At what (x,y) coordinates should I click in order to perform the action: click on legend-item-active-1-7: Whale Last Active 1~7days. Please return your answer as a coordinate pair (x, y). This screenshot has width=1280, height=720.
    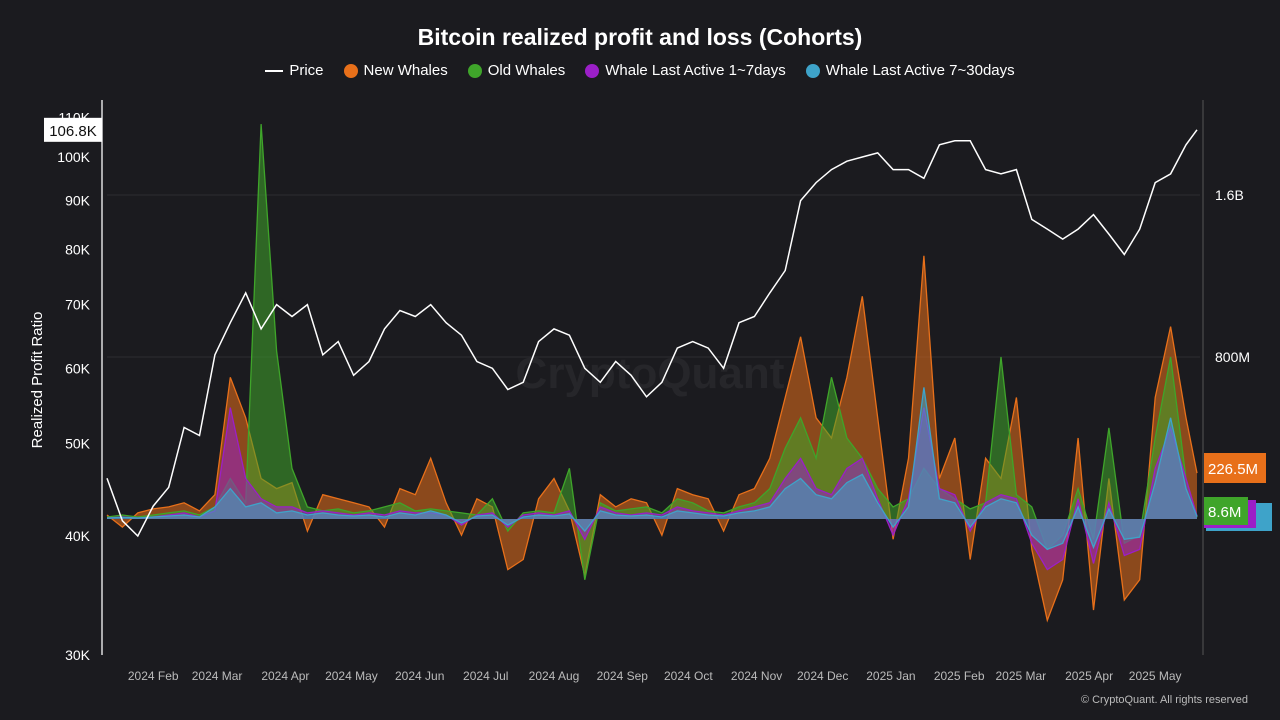
    Looking at the image, I should click on (685, 70).